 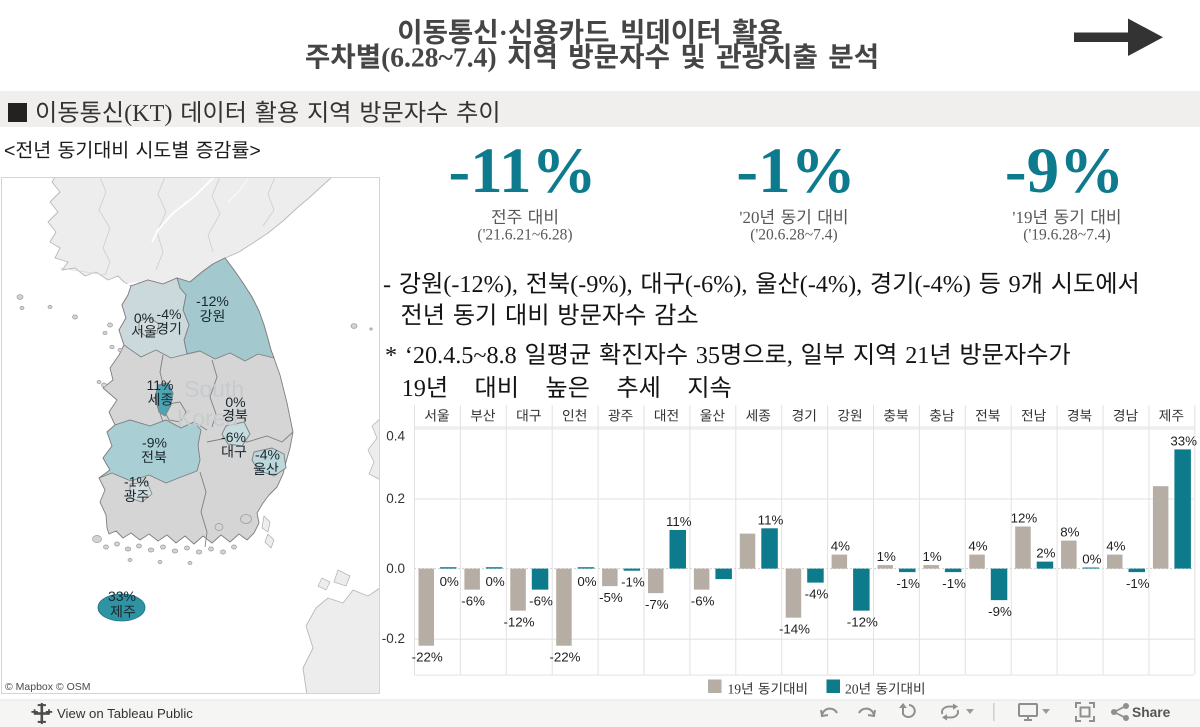 What do you see at coordinates (214, 389) in the screenshot?
I see `svg-text: South` at bounding box center [214, 389].